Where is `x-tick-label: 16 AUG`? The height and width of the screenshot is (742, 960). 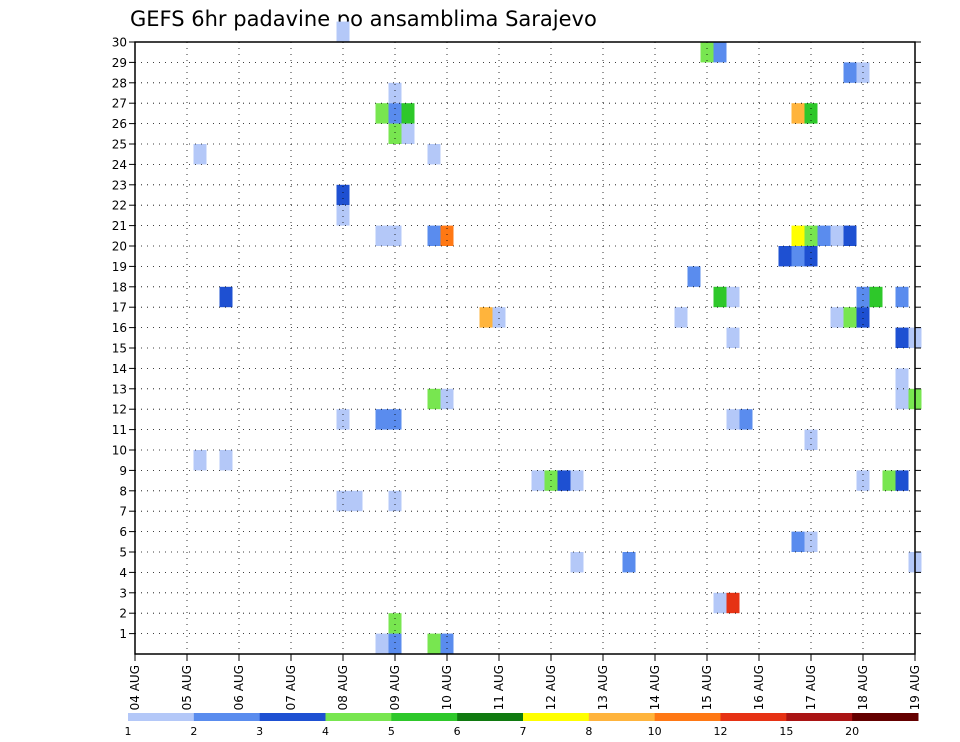
x-tick-label: 16 AUG is located at coordinates (759, 687).